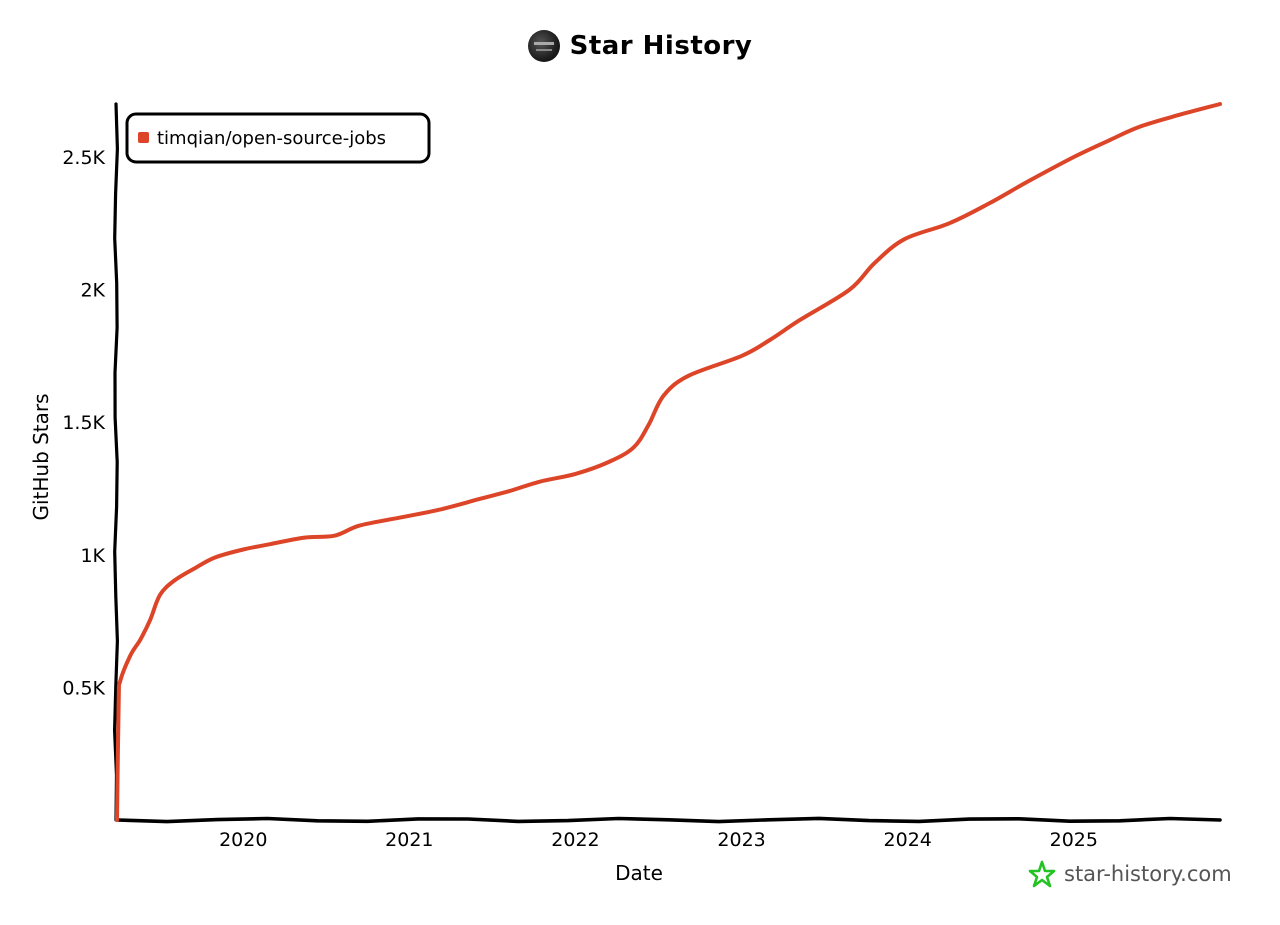 The width and height of the screenshot is (1280, 925). What do you see at coordinates (83, 158) in the screenshot?
I see `y-tick-label: 2.5K` at bounding box center [83, 158].